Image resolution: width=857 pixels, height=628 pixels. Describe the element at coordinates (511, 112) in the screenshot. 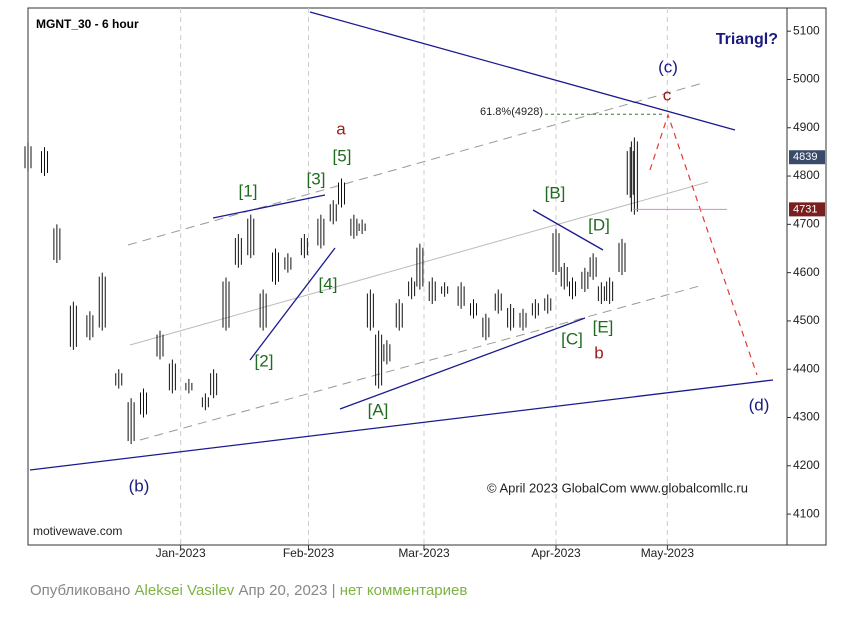

I see `fib-label: 61.8%(4928)` at that location.